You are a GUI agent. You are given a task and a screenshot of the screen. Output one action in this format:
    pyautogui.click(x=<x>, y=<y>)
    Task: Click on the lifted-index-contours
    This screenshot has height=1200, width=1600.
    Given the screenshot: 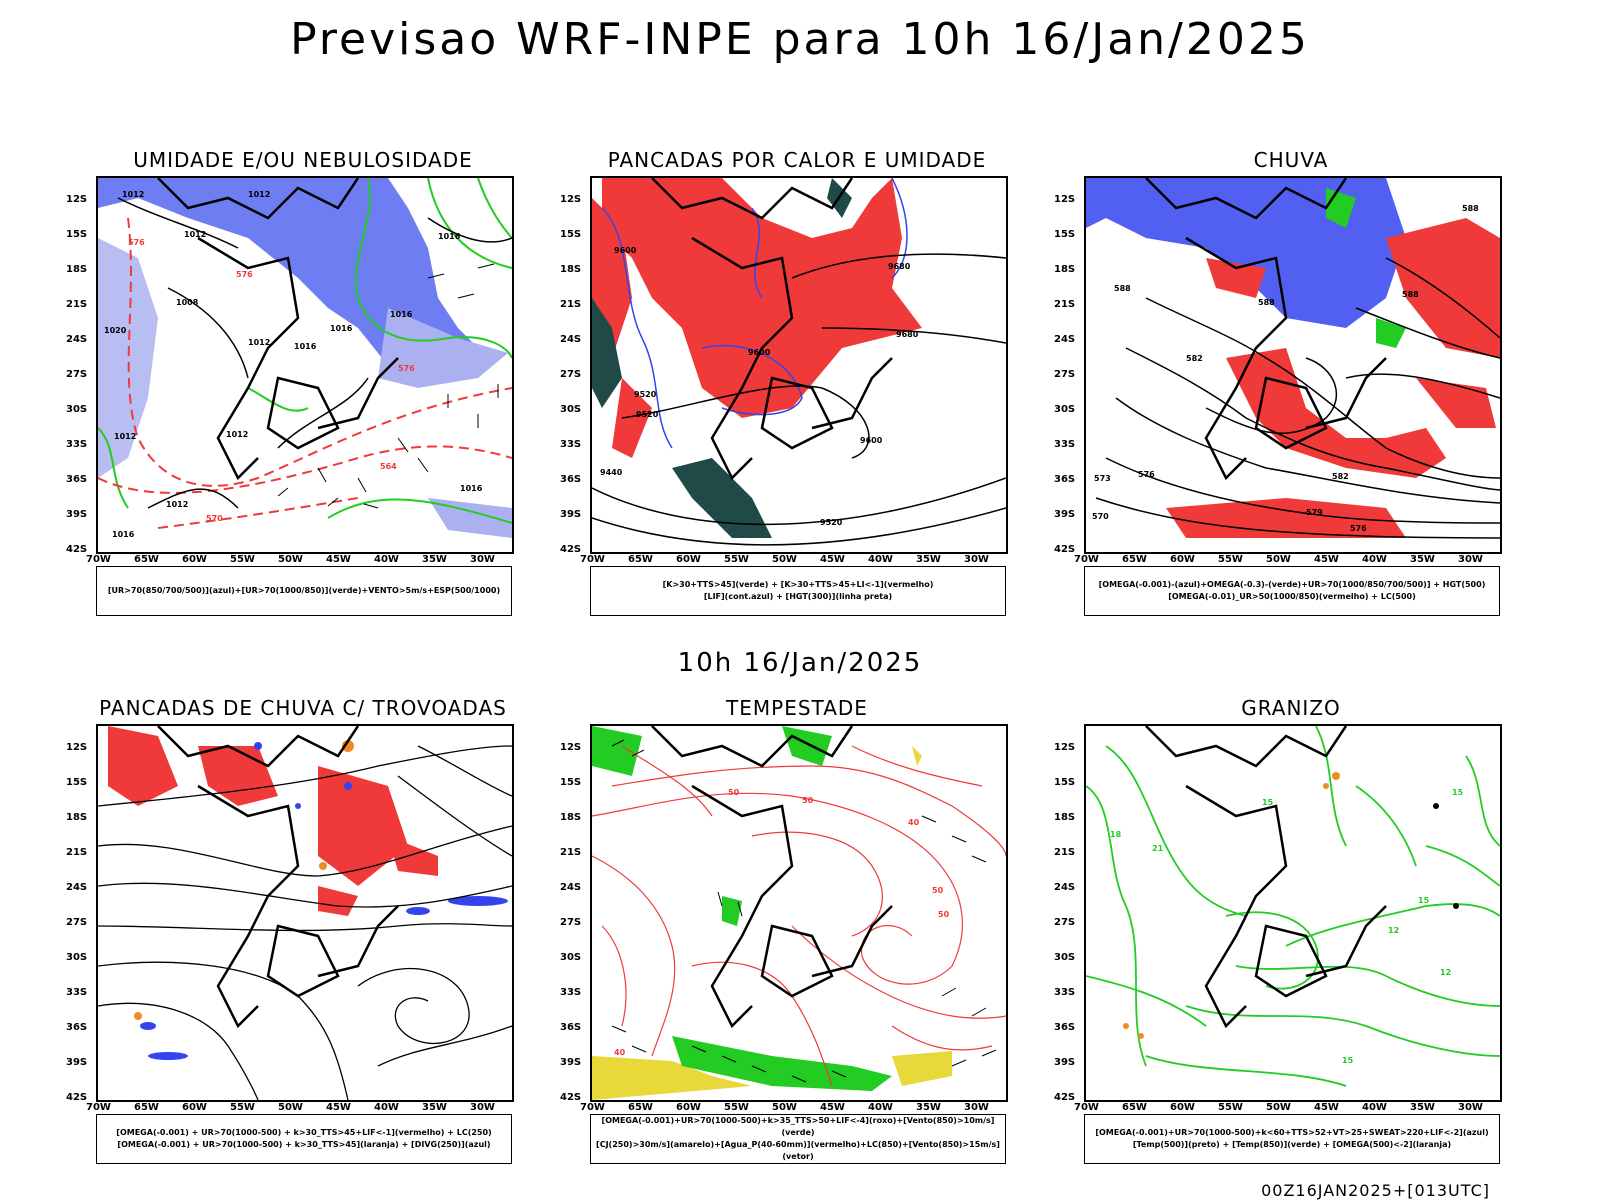 What is the action you would take?
    pyautogui.click(x=754, y=313)
    